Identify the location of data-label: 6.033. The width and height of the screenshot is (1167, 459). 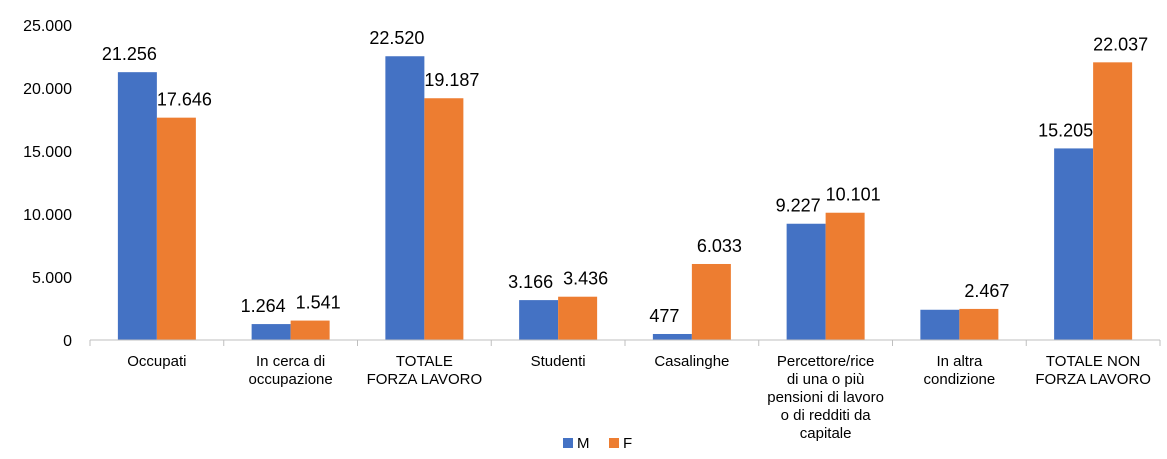
(719, 246).